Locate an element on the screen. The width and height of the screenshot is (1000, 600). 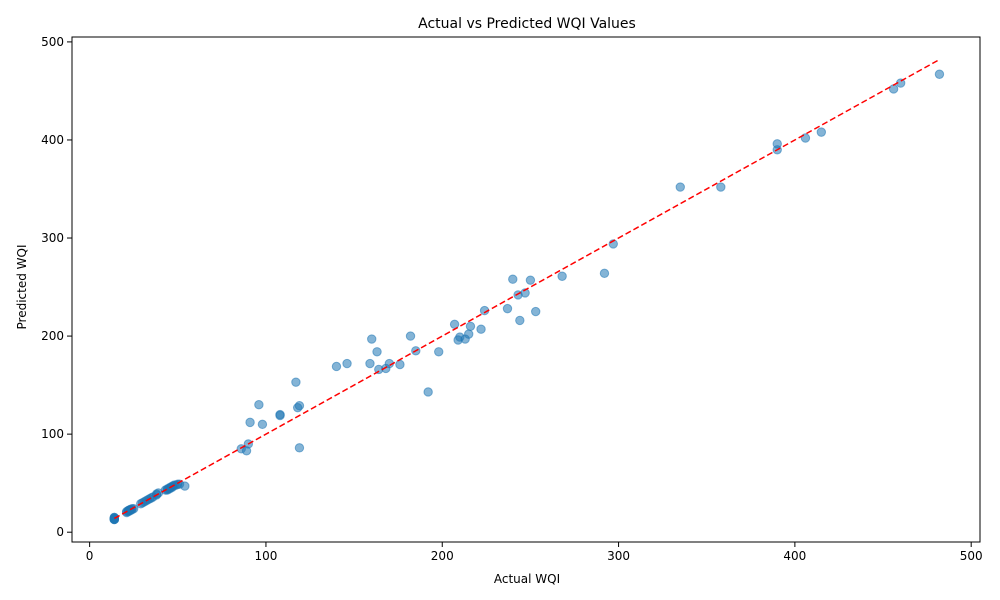
x-tick-label: 0 is located at coordinates (90, 556).